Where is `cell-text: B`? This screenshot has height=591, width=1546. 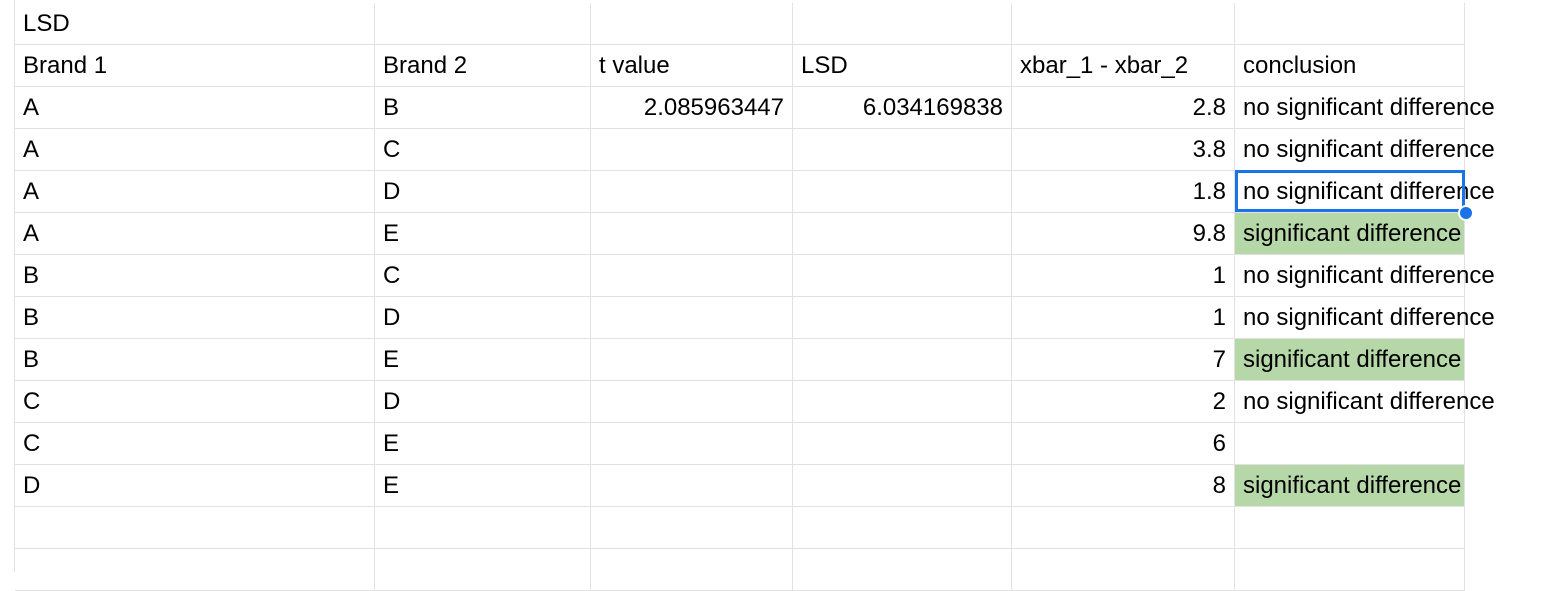
cell-text: B is located at coordinates (31, 317).